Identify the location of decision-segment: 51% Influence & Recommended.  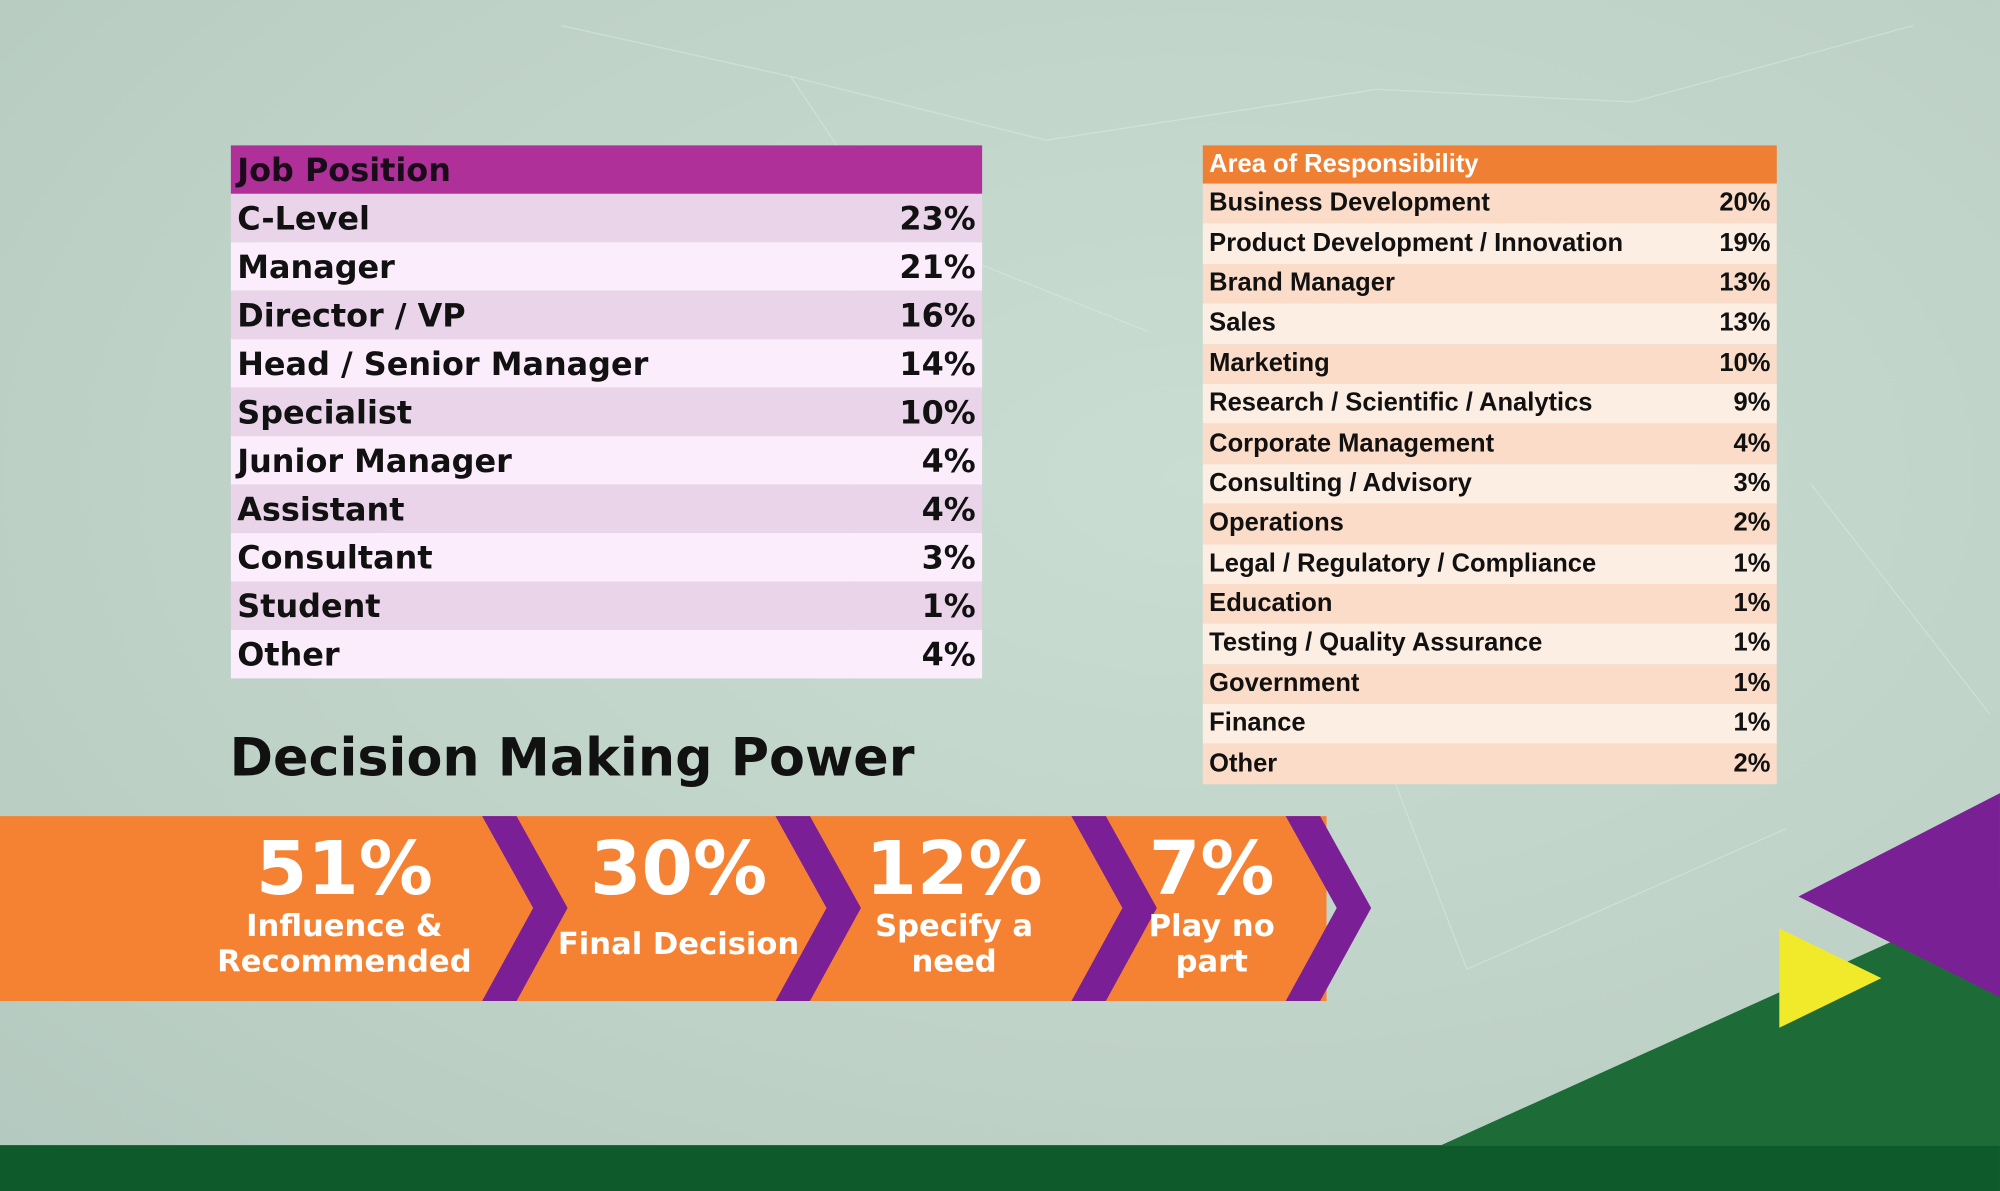
(345, 904).